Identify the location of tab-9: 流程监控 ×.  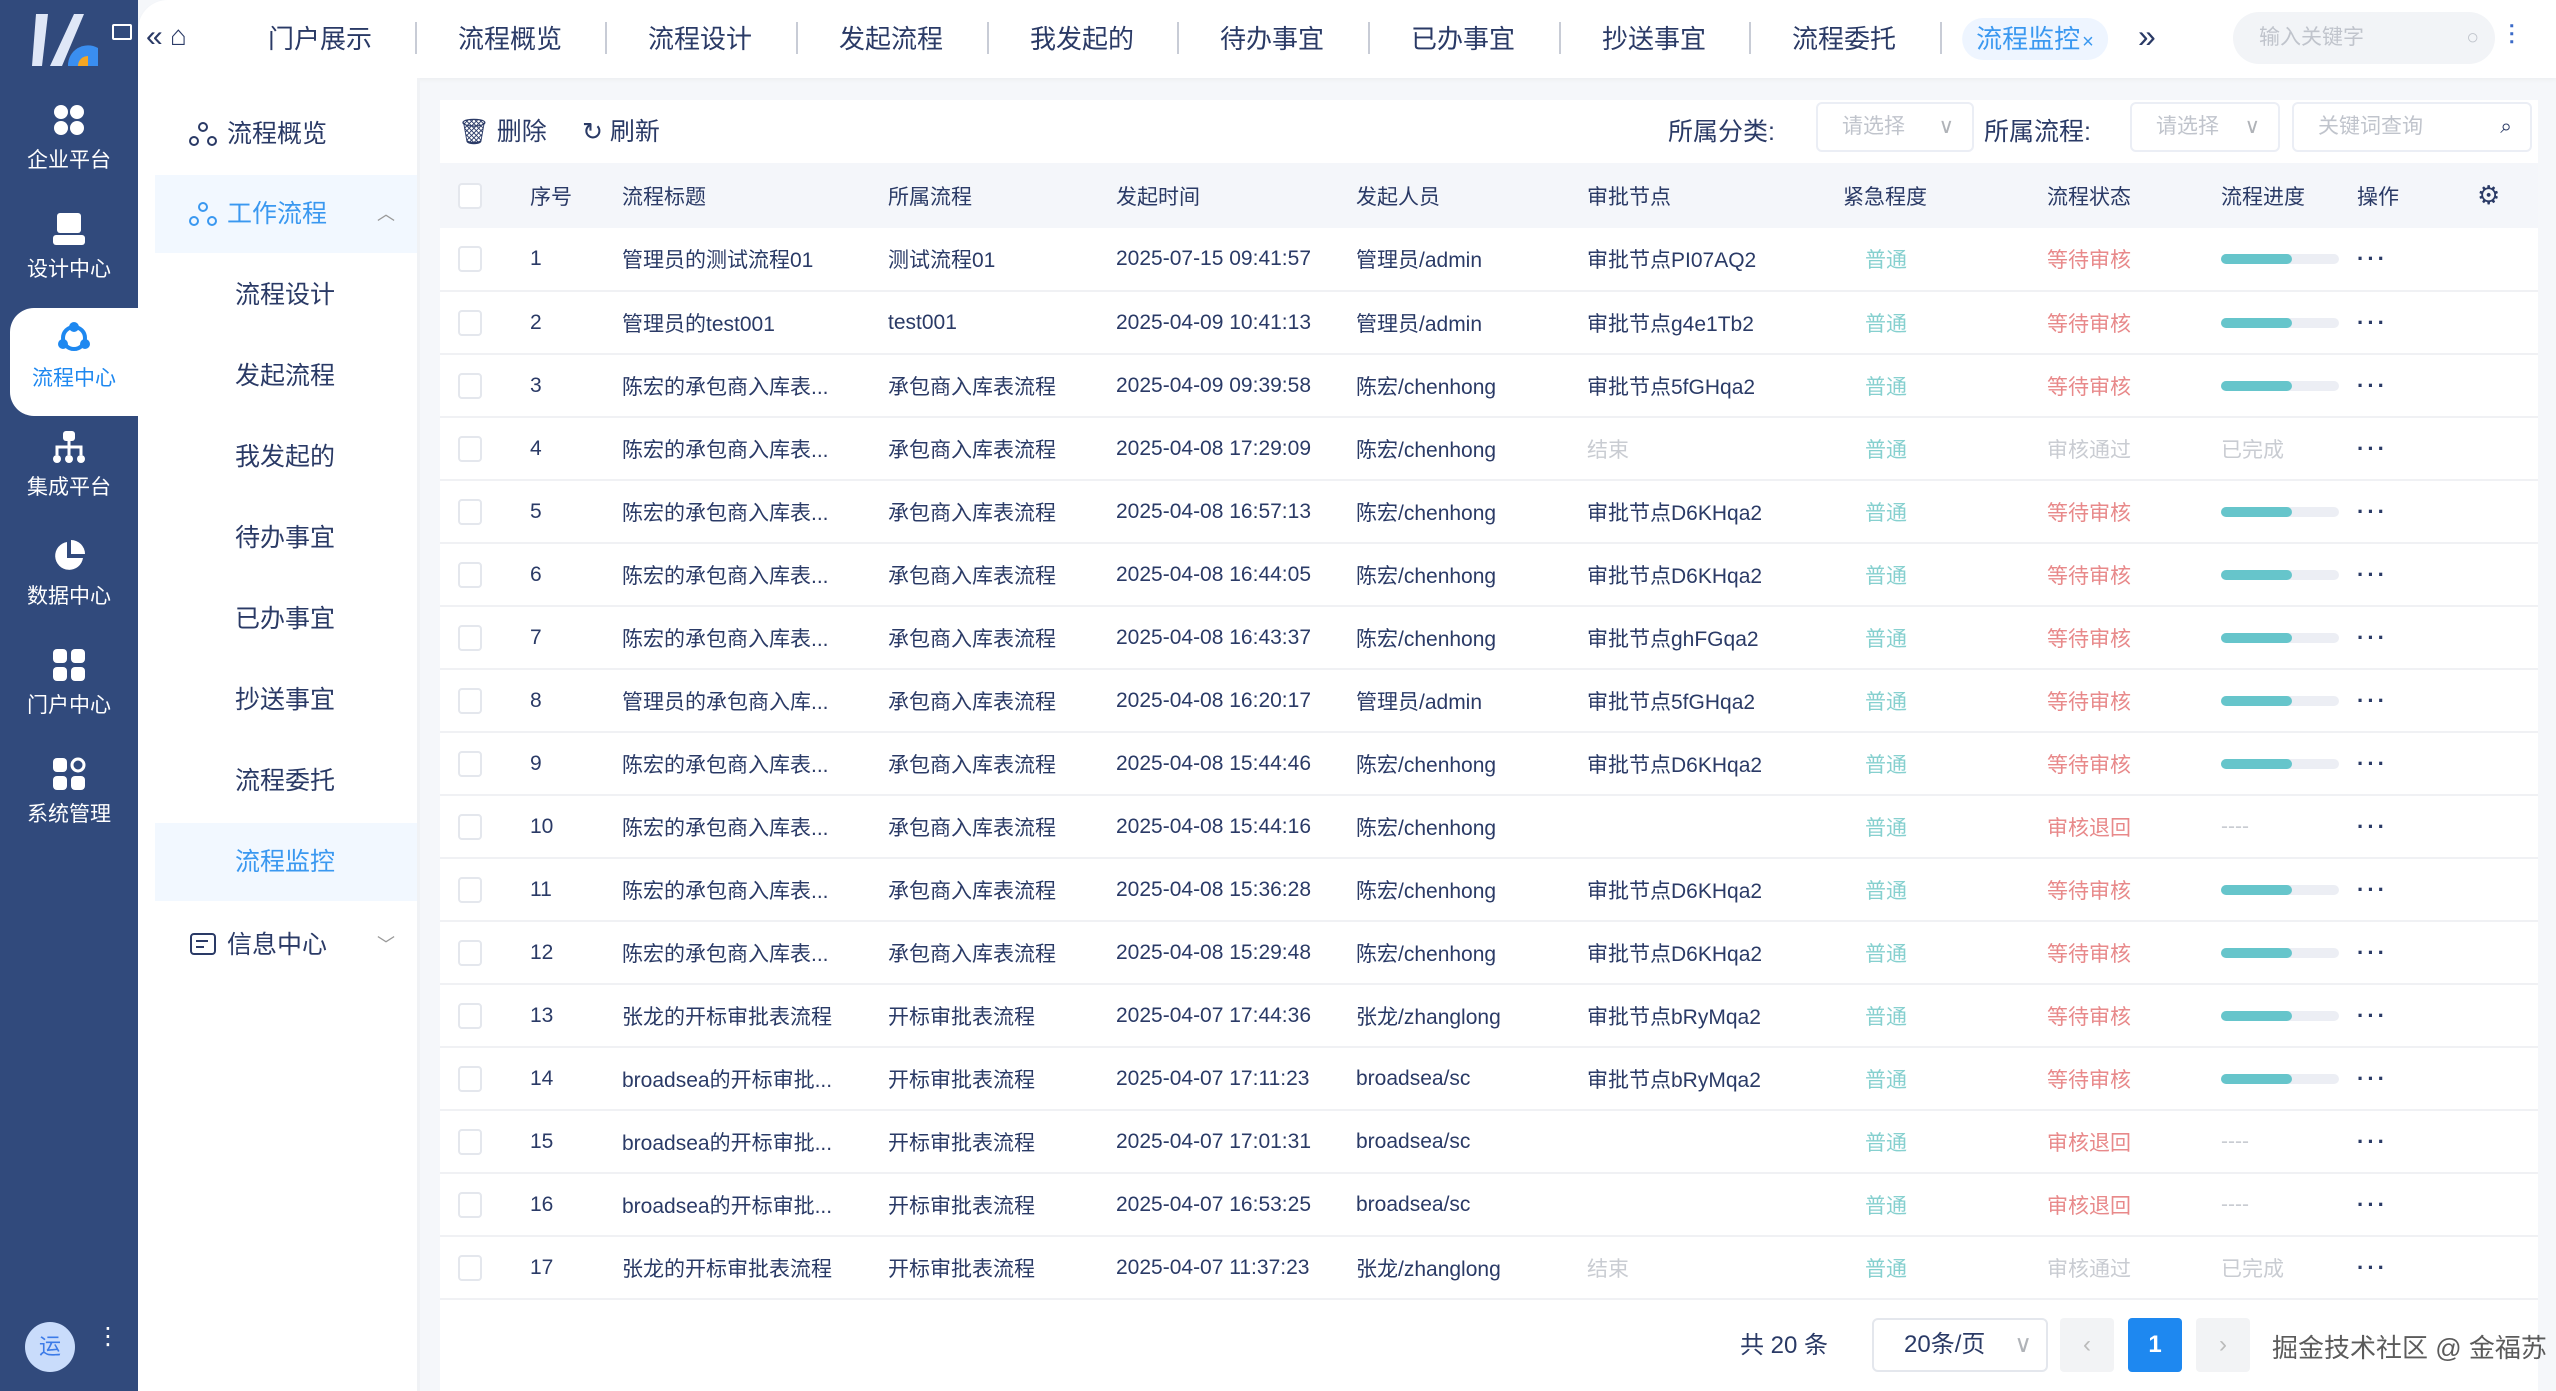
(2035, 39).